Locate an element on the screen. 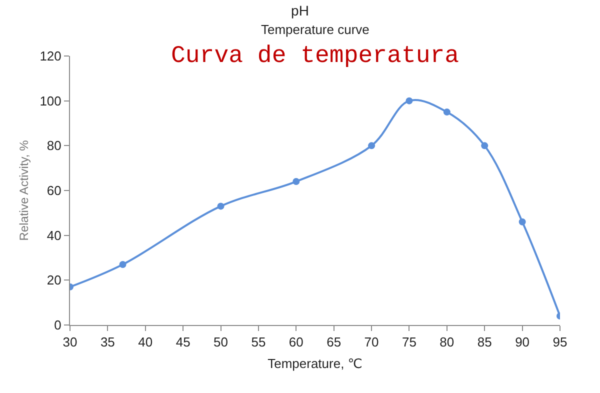 This screenshot has height=393, width=600. y-tick-label: 60 is located at coordinates (54, 190).